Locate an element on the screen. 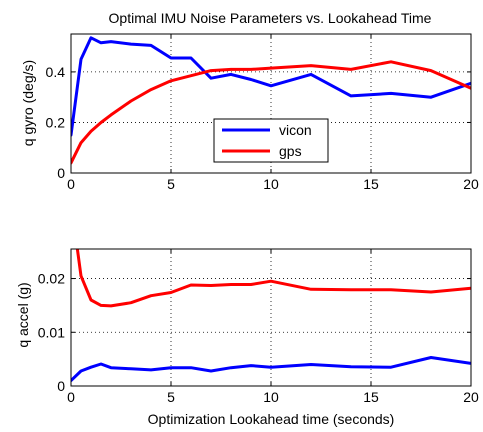 Image resolution: width=483 pixels, height=432 pixels. legend-label-vicon: vicon is located at coordinates (295, 130).